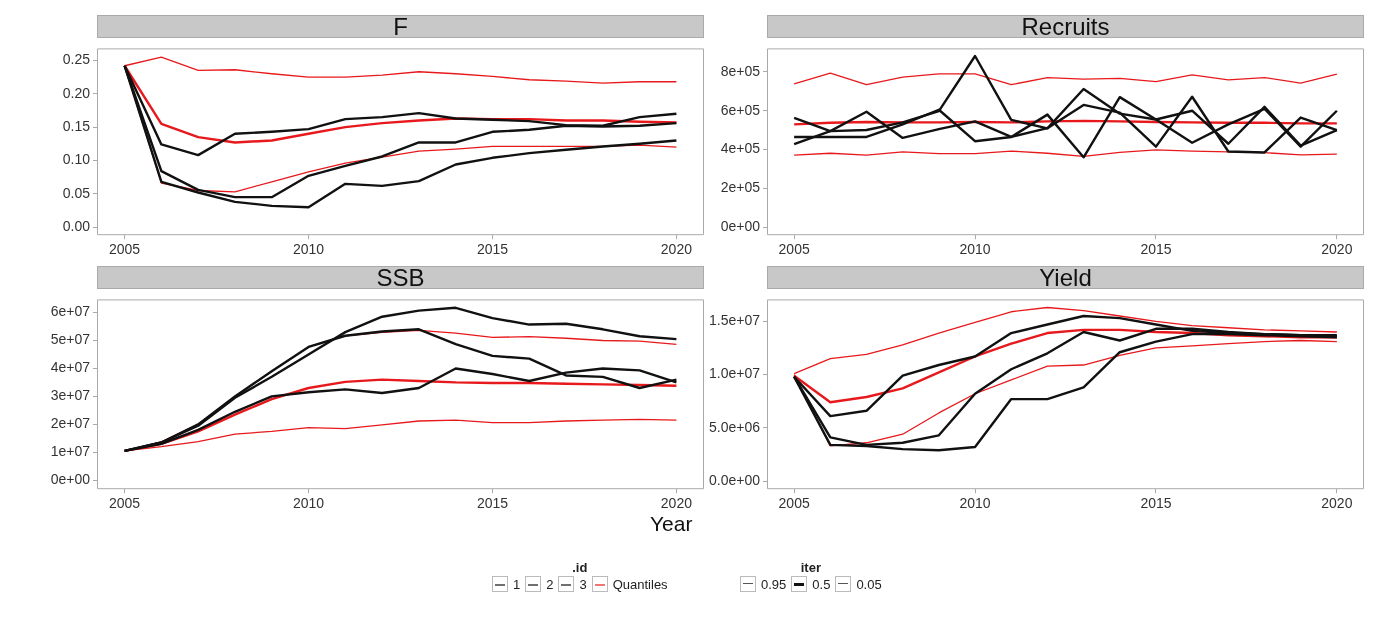 The image size is (1376, 622). Describe the element at coordinates (70, 451) in the screenshot. I see `y-tick-label: 1e+07` at that location.